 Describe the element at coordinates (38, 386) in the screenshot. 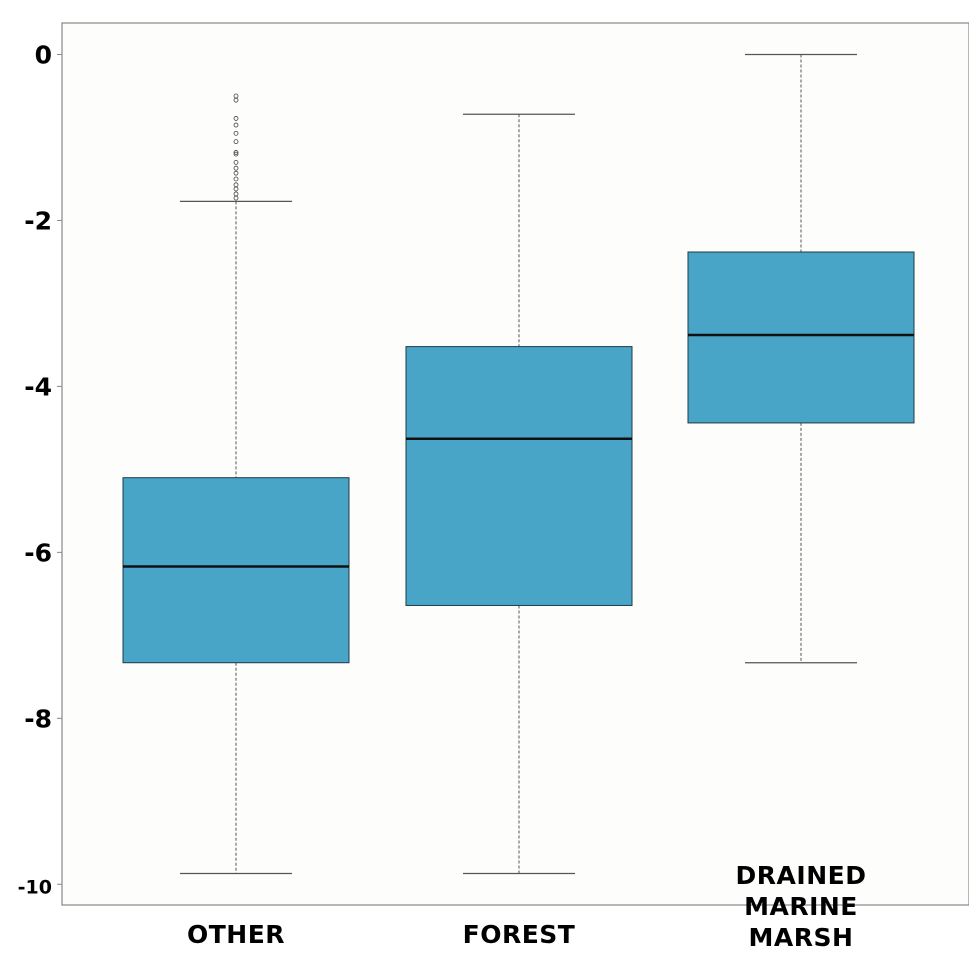

I see `y-tick-label: -4` at that location.